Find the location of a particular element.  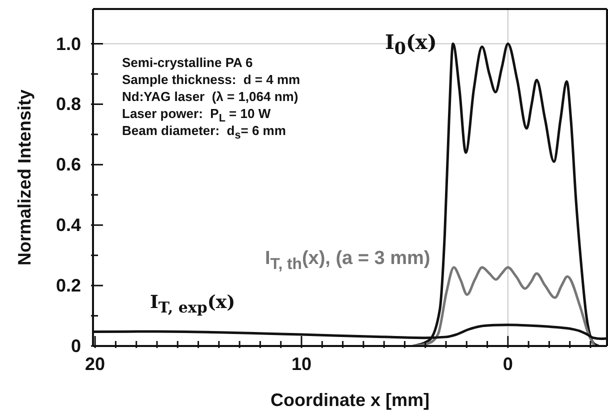

y-tick-label: 0.4 is located at coordinates (68, 225).